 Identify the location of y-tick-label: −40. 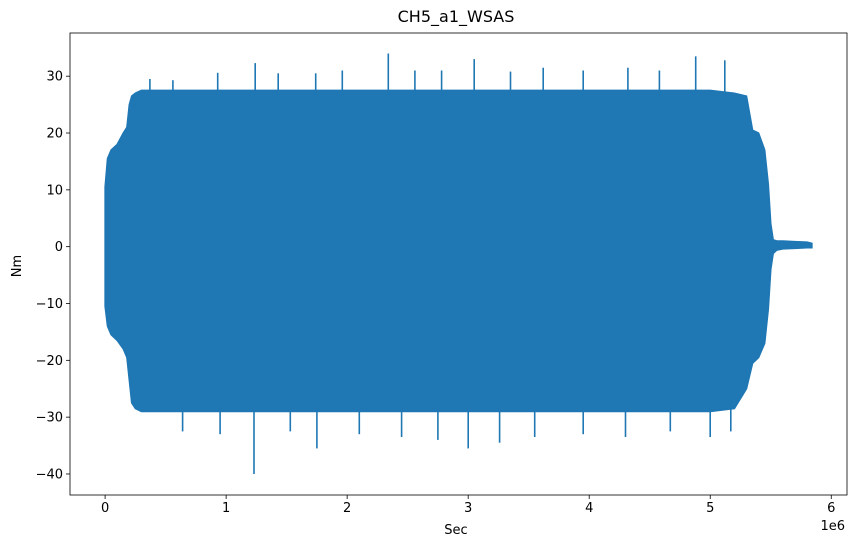
(49, 474).